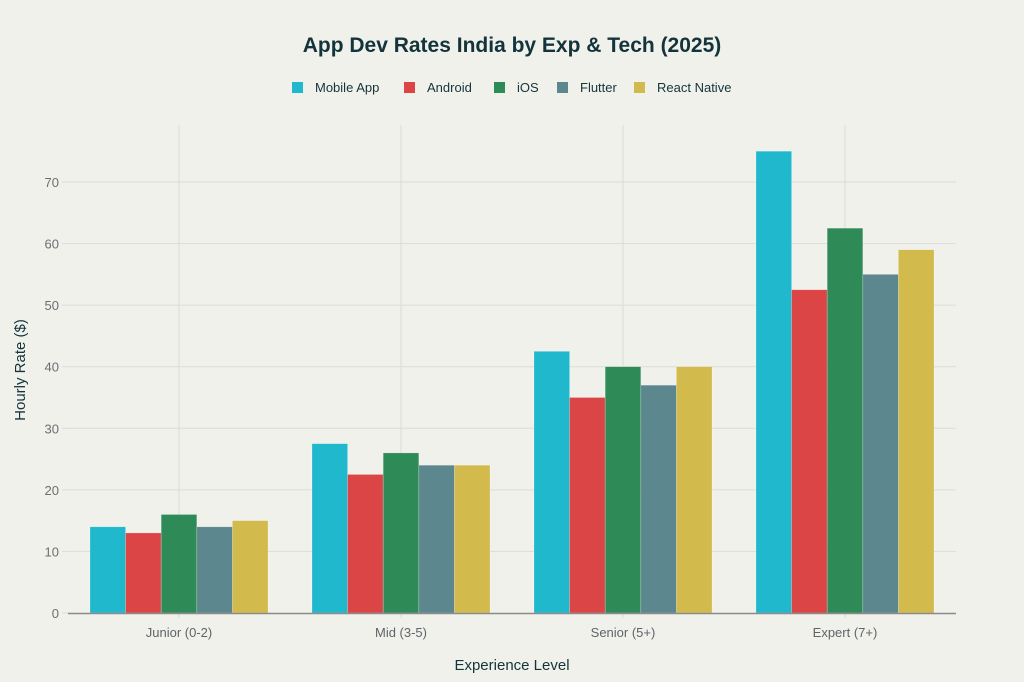 Image resolution: width=1024 pixels, height=682 pixels. I want to click on legend-label: React Native, so click(694, 87).